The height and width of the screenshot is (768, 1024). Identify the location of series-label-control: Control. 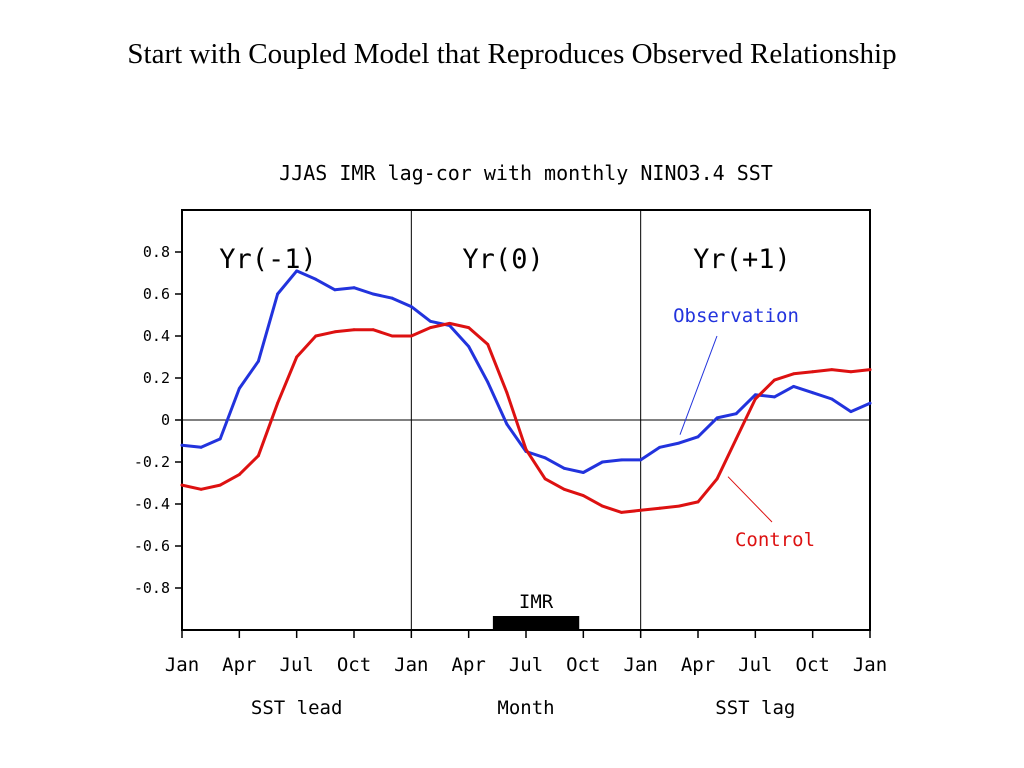
(775, 540).